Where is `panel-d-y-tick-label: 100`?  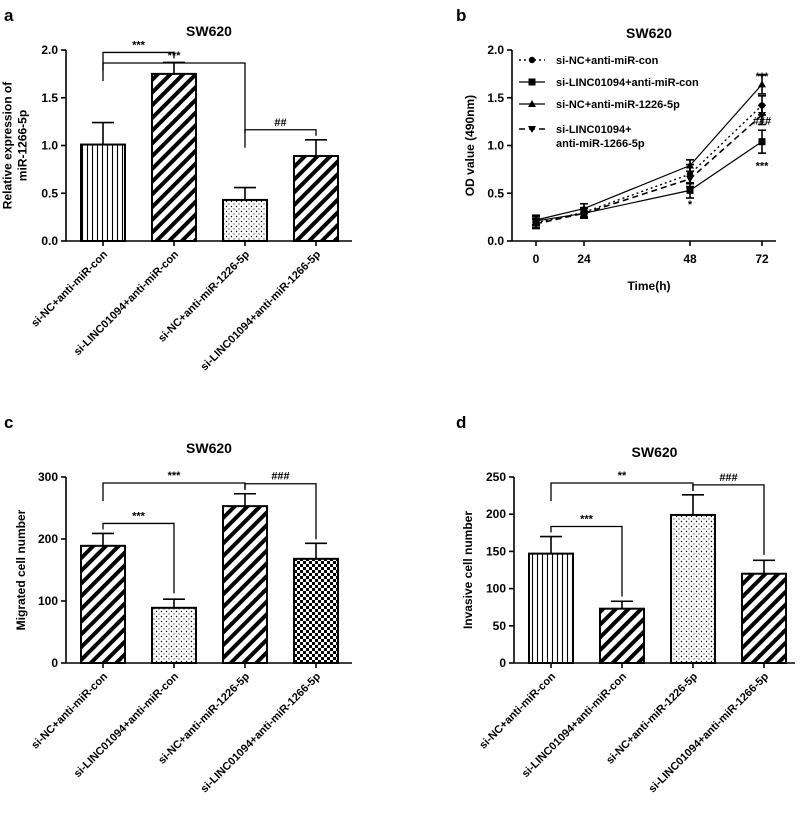 panel-d-y-tick-label: 100 is located at coordinates (496, 589).